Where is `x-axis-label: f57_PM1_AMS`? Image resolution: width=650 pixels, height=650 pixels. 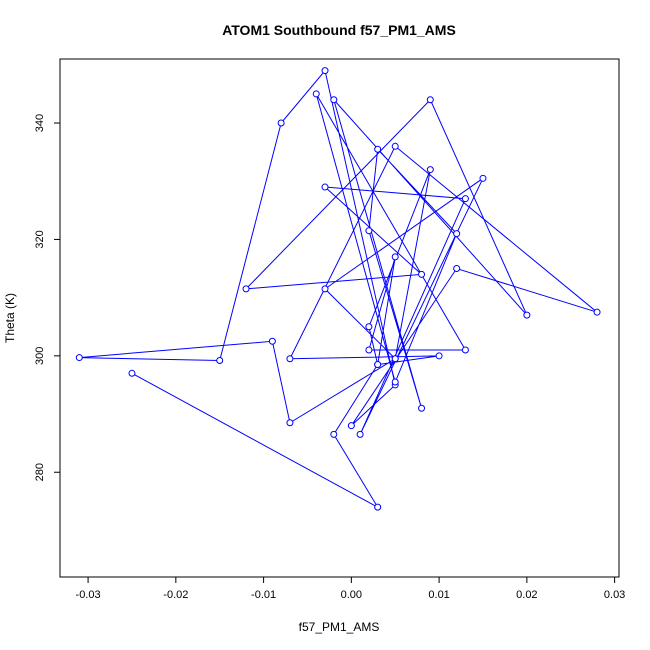 x-axis-label: f57_PM1_AMS is located at coordinates (339, 627).